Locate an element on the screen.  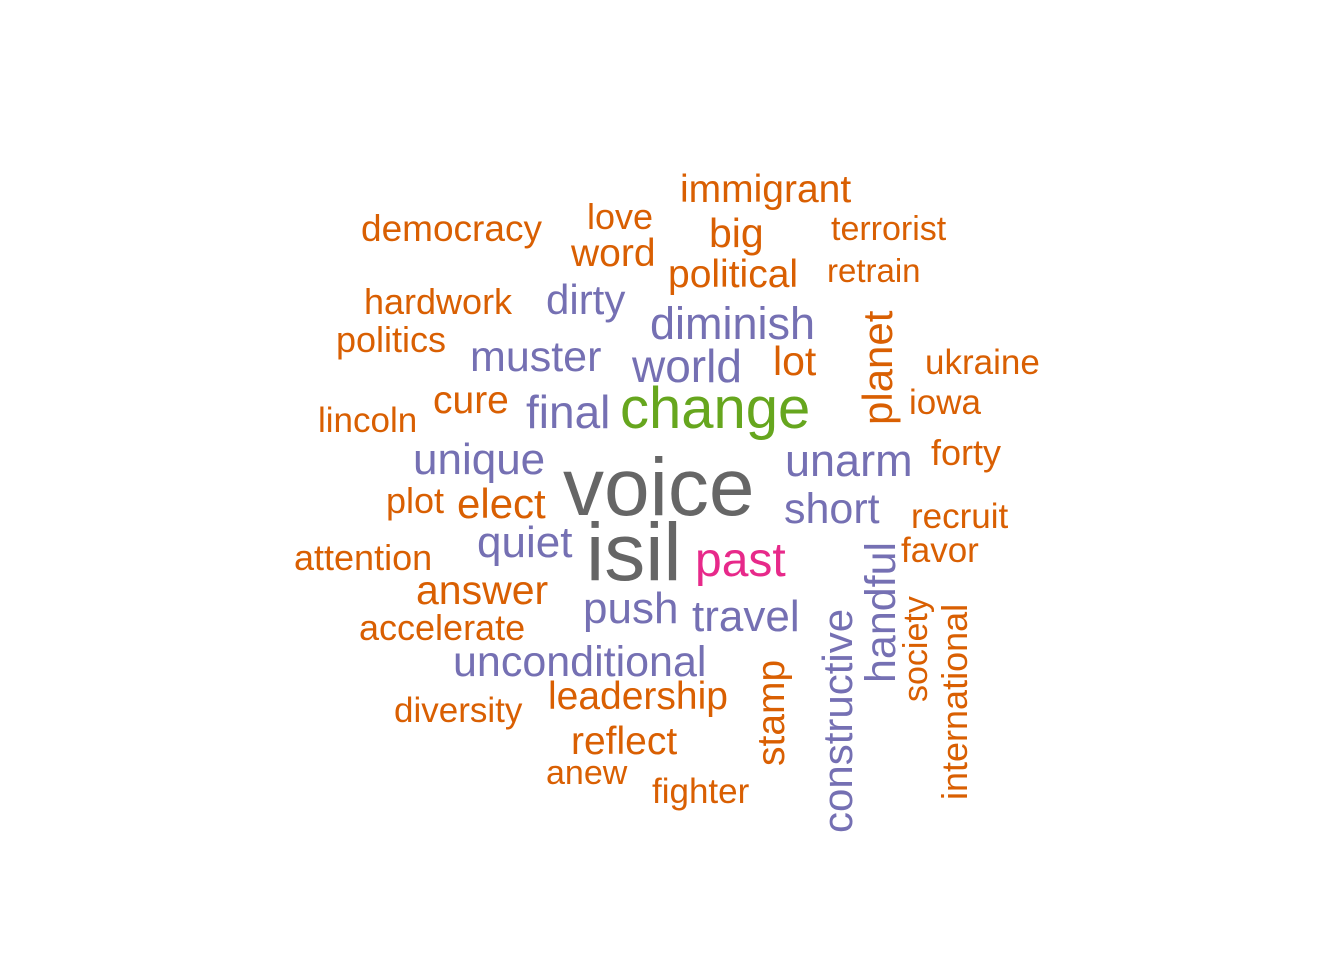
word-international: international is located at coordinates (954, 701).